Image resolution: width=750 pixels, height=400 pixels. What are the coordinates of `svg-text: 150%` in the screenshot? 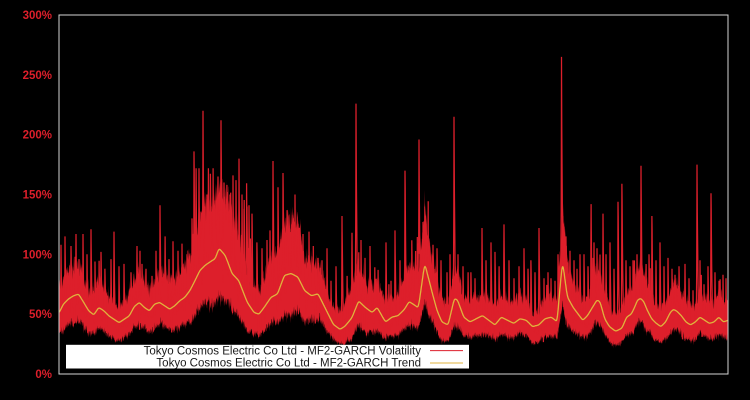 It's located at (37, 196).